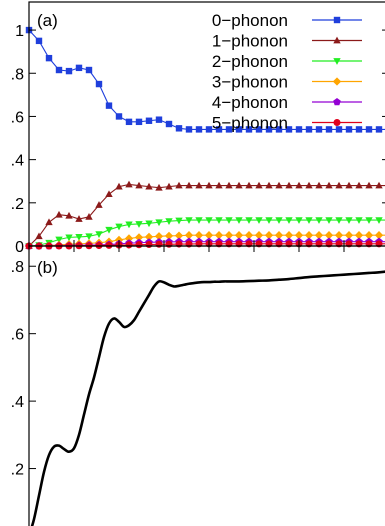 This screenshot has width=385, height=526. I want to click on panel-a-label: (a), so click(47, 20).